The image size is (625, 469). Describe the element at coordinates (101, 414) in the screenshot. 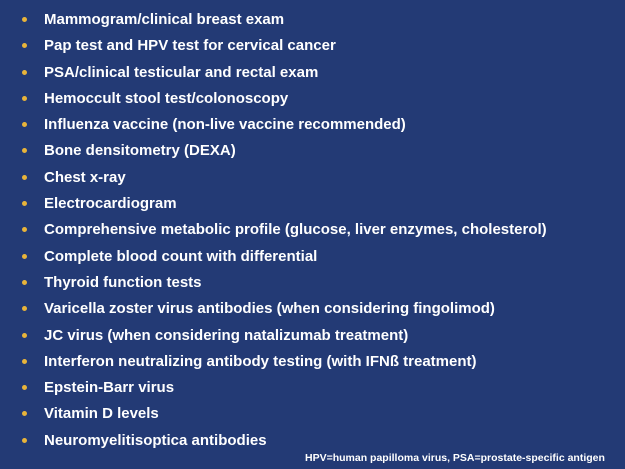

I see `list-item-text: Vitamin D levels` at that location.